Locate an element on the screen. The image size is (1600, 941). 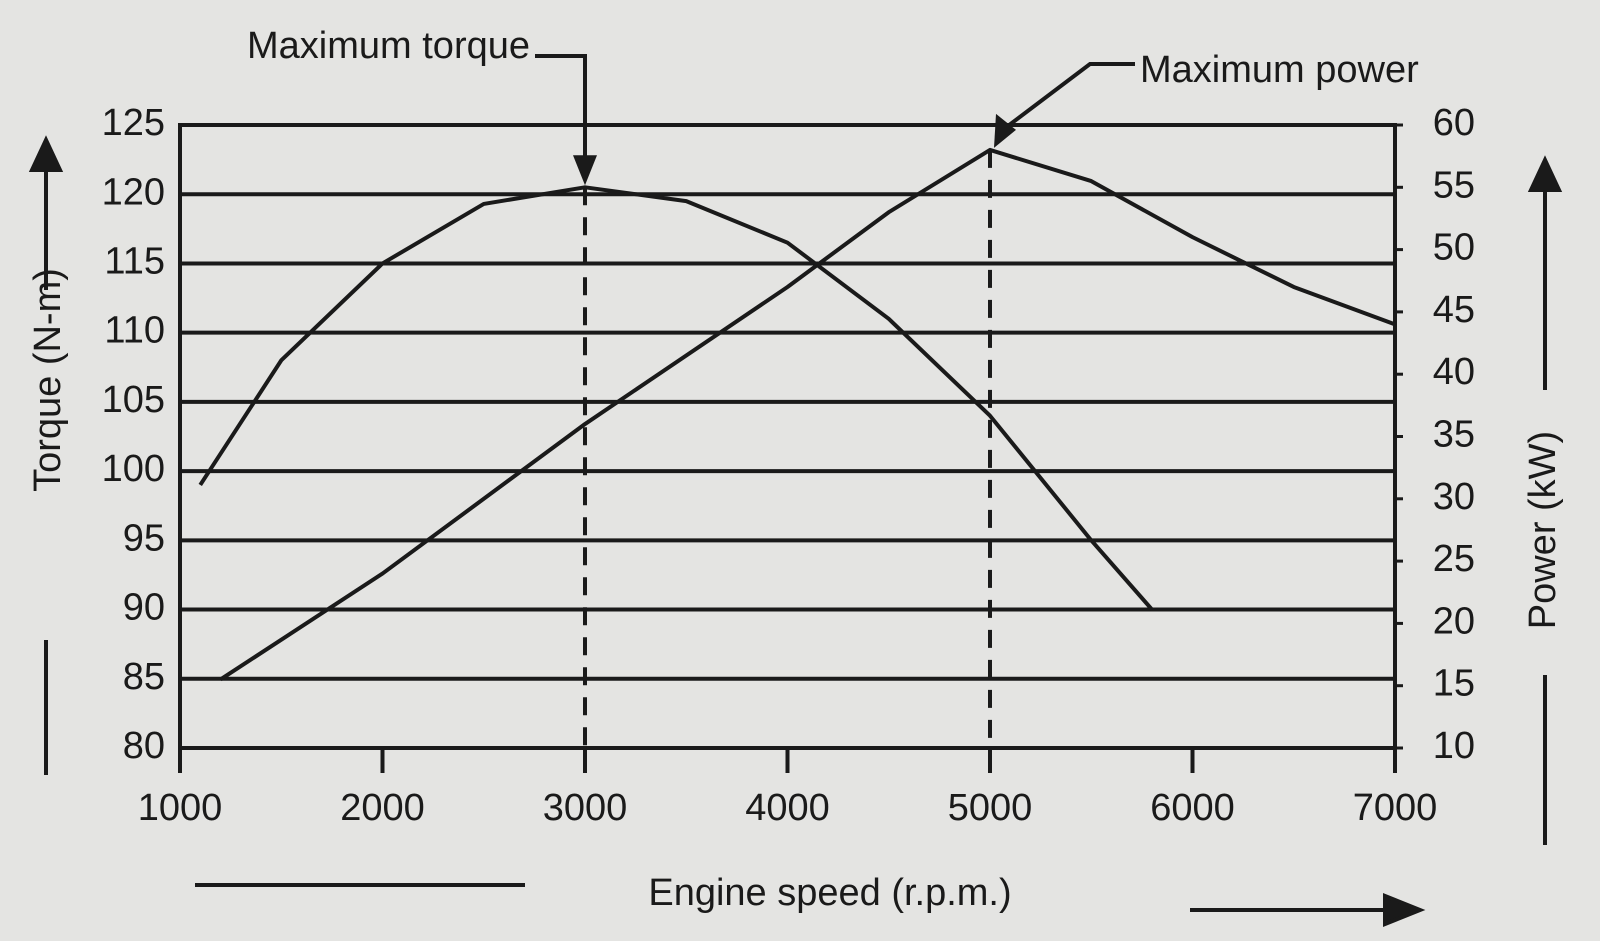
y2-tick-label: 10 is located at coordinates (1454, 746).